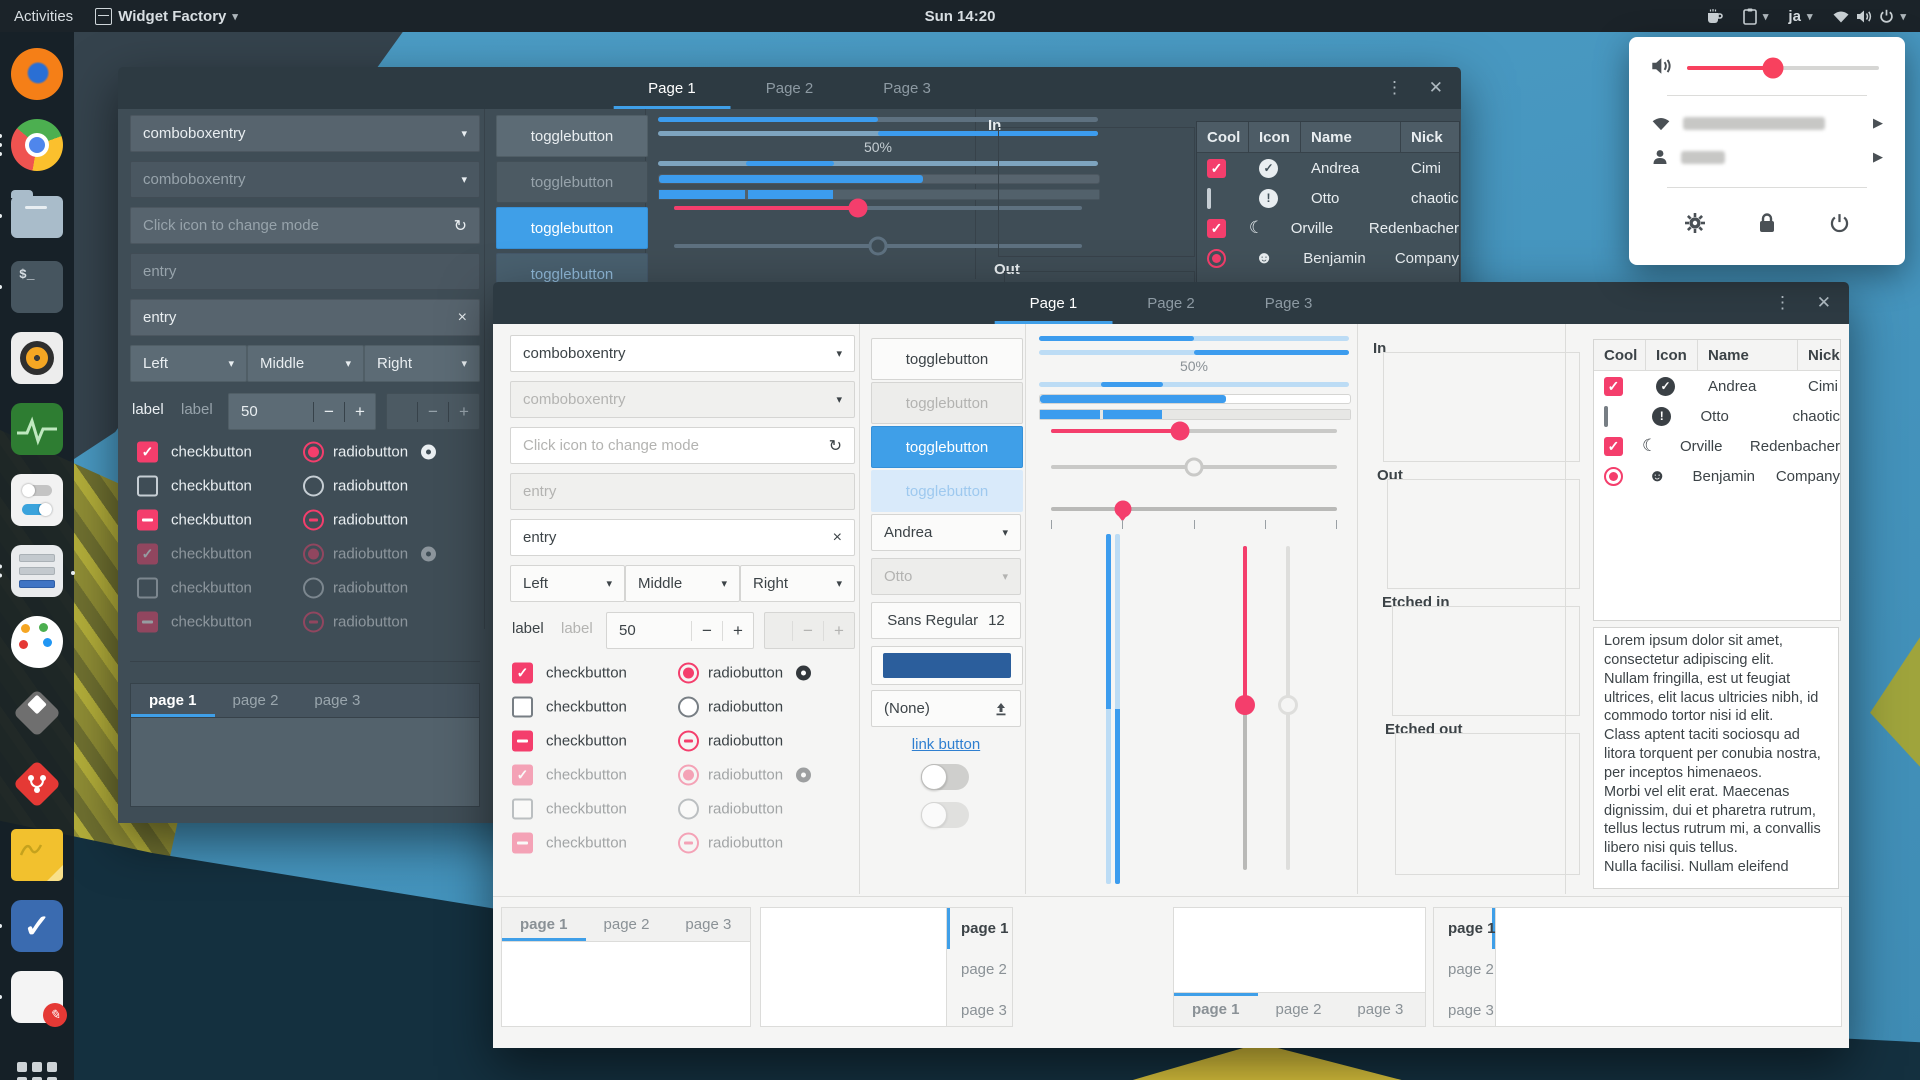  Describe the element at coordinates (1783, 68) in the screenshot. I see `volume-slider` at that location.